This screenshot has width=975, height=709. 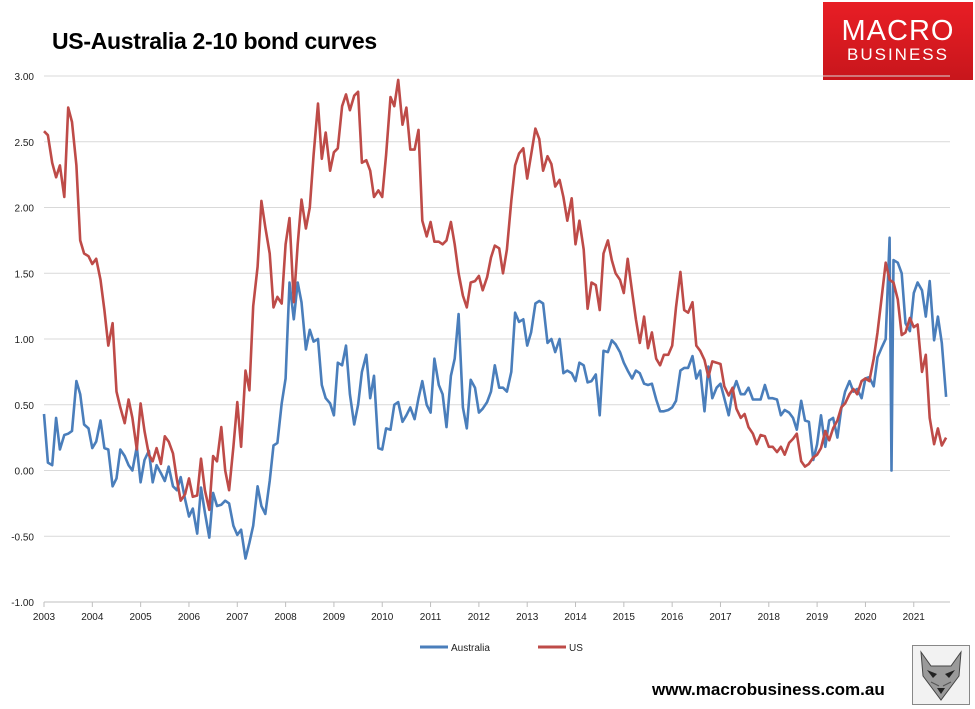 What do you see at coordinates (914, 617) in the screenshot?
I see `x-tick-label: 2021` at bounding box center [914, 617].